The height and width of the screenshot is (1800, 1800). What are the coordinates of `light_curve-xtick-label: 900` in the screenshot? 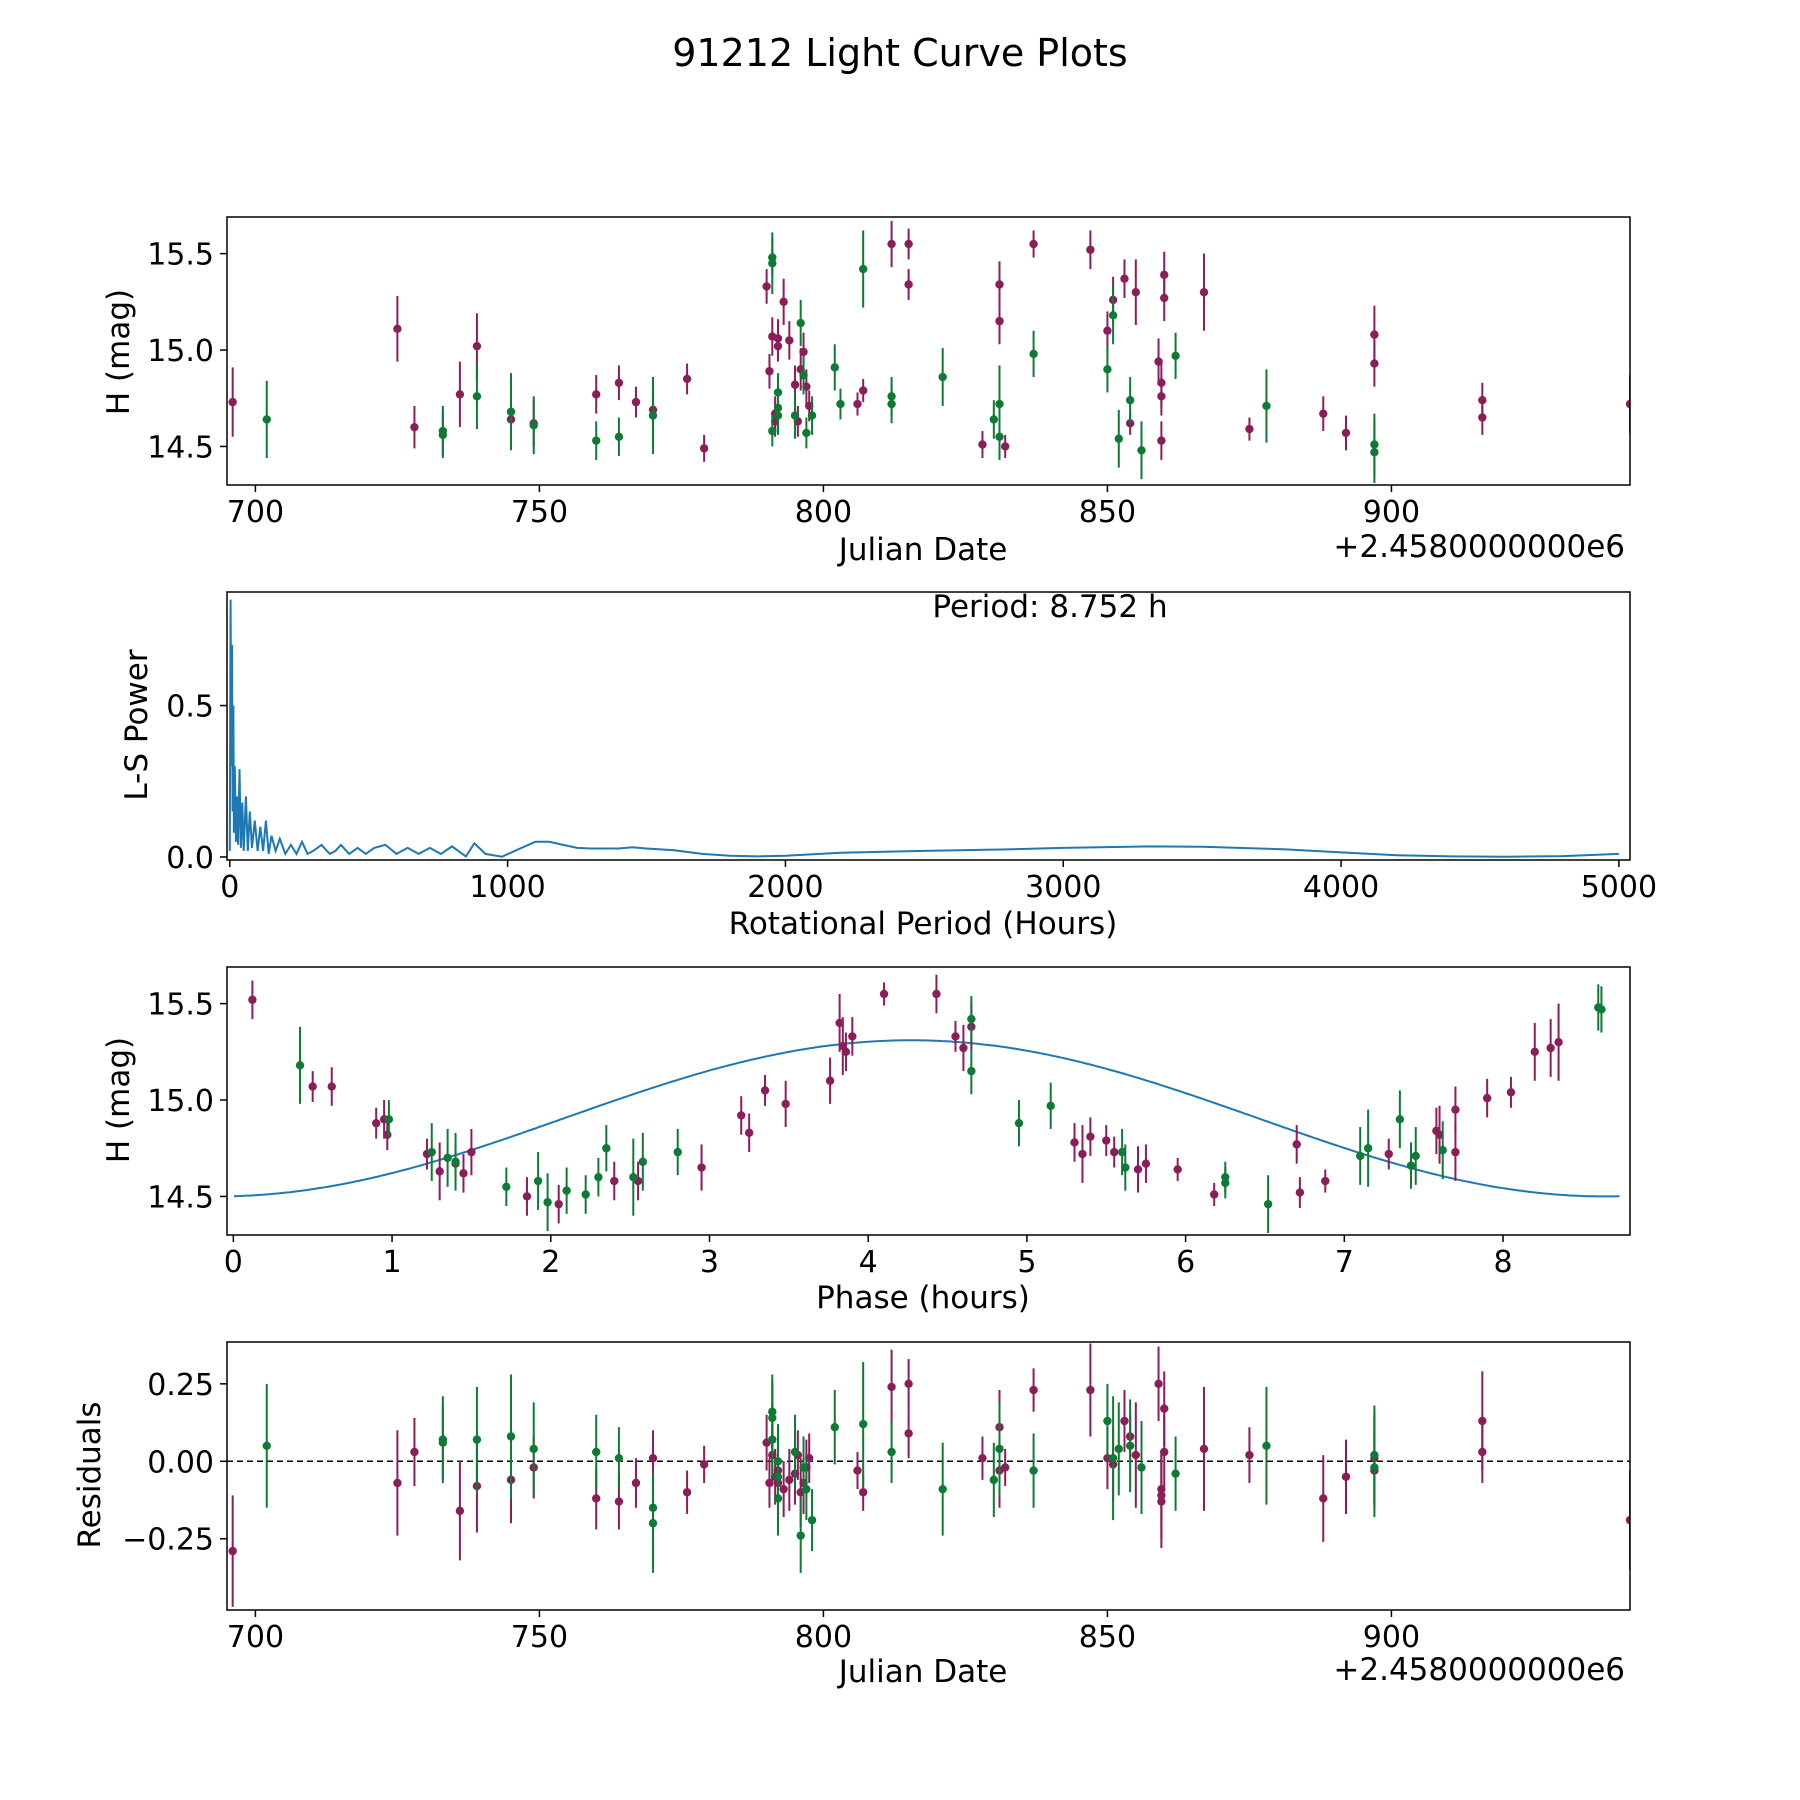 It's located at (1391, 512).